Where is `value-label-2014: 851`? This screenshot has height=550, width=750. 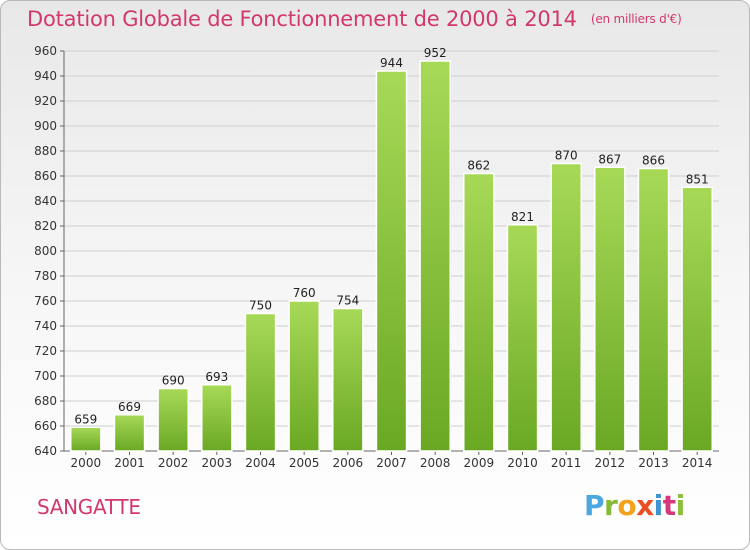 value-label-2014: 851 is located at coordinates (697, 179).